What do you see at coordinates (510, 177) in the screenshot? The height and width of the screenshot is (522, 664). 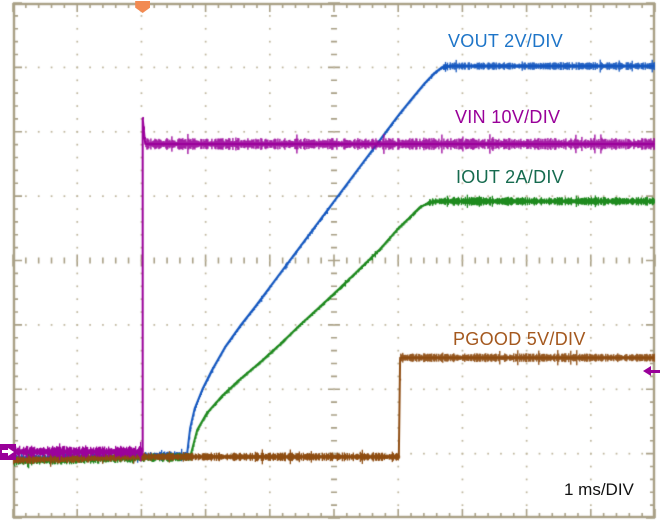 I see `iout-trace-label: IOUT 2A/DIV` at bounding box center [510, 177].